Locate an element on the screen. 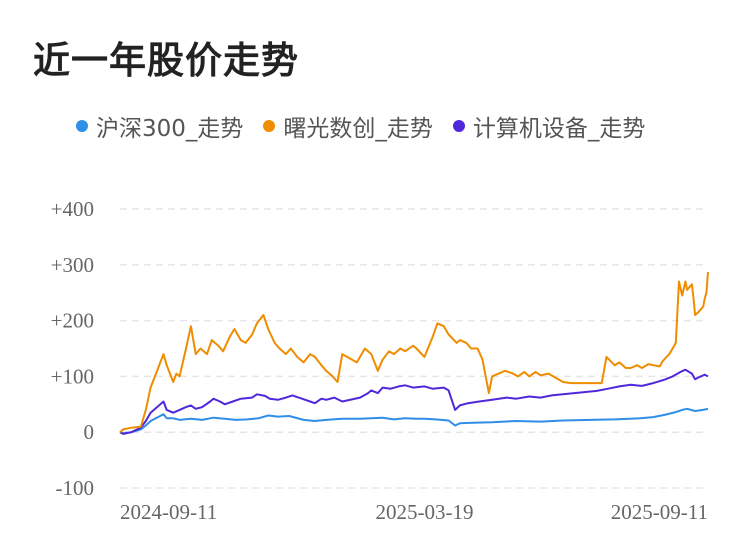 The height and width of the screenshot is (558, 750). legend-item-computer-equipment: 计算机设备_走势 is located at coordinates (549, 126).